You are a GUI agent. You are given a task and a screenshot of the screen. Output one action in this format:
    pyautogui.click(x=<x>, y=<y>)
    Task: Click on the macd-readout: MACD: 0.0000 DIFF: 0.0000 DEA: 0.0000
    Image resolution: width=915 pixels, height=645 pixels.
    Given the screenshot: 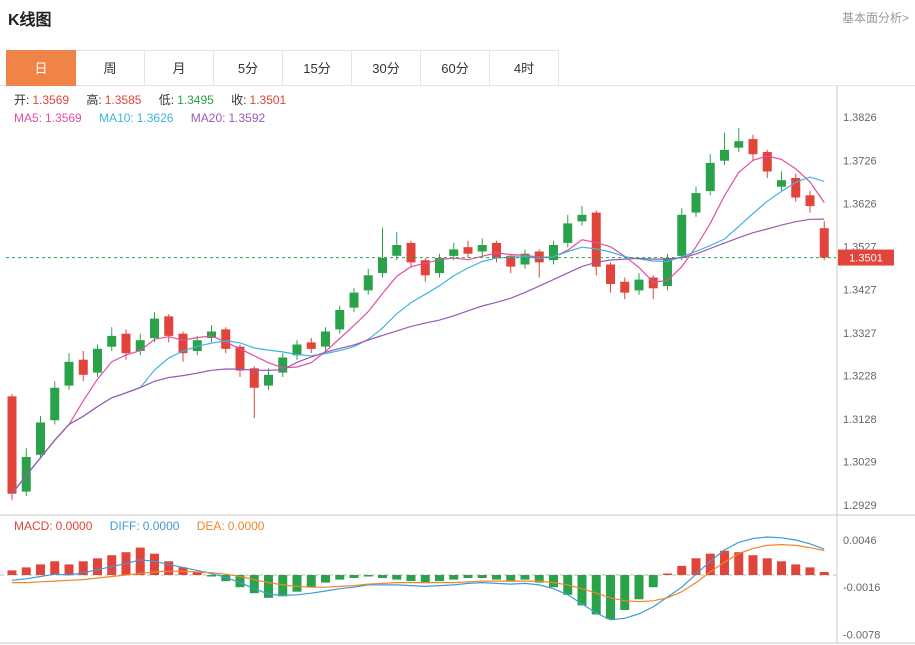 What is the action you would take?
    pyautogui.click(x=146, y=526)
    